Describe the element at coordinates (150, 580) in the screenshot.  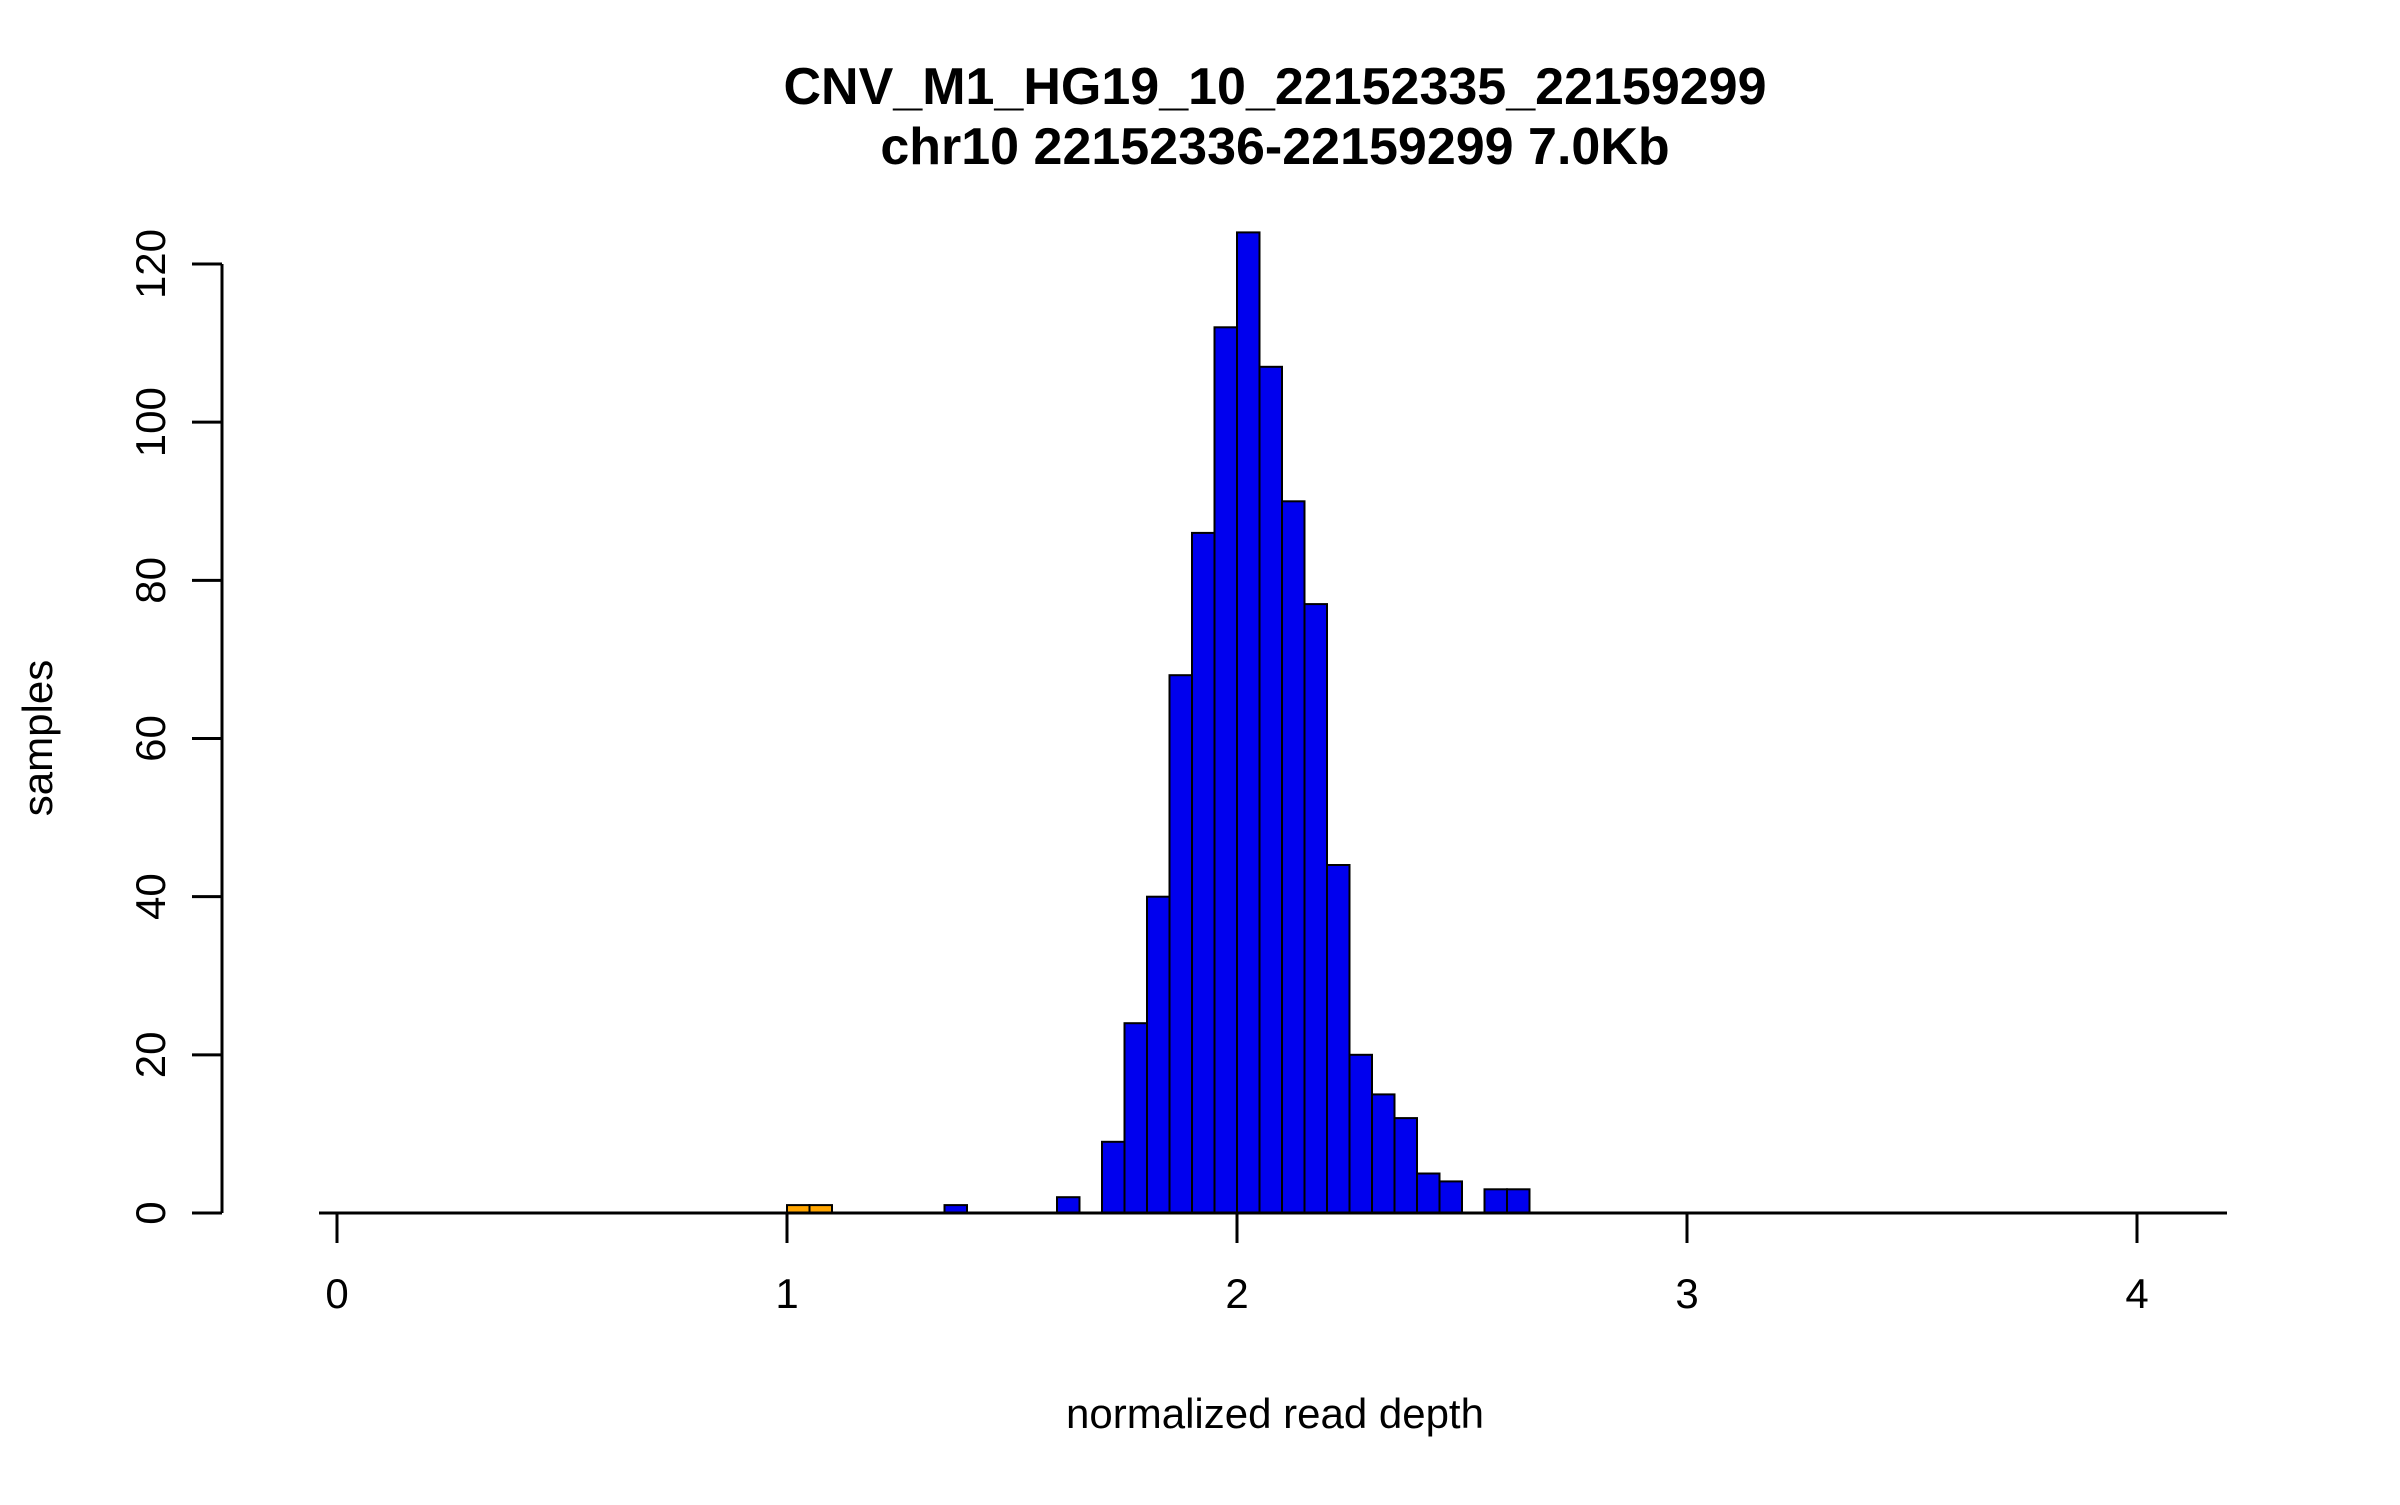
I see `y-tick-label: 80` at that location.